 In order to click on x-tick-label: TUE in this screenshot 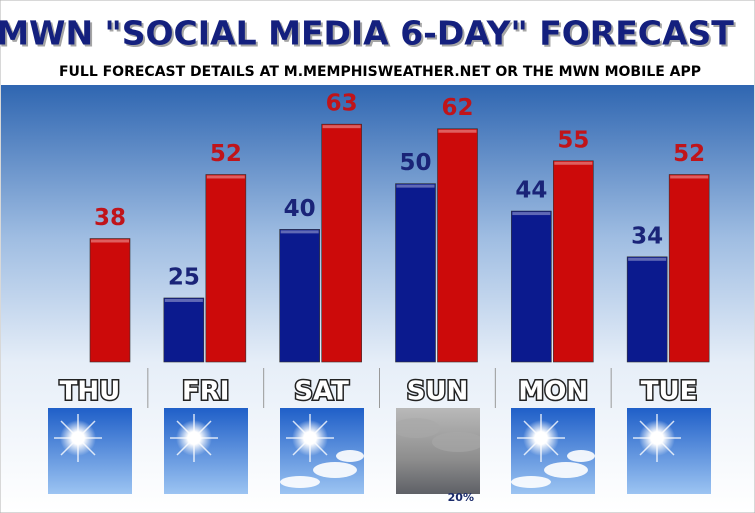, I will do `click(669, 392)`.